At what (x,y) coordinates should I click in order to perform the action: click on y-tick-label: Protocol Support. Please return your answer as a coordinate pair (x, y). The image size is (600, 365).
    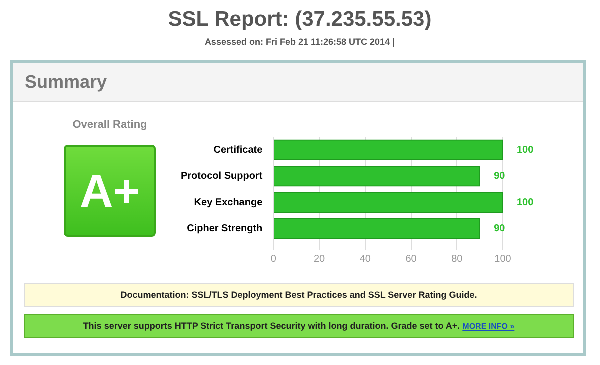
    Looking at the image, I should click on (222, 176).